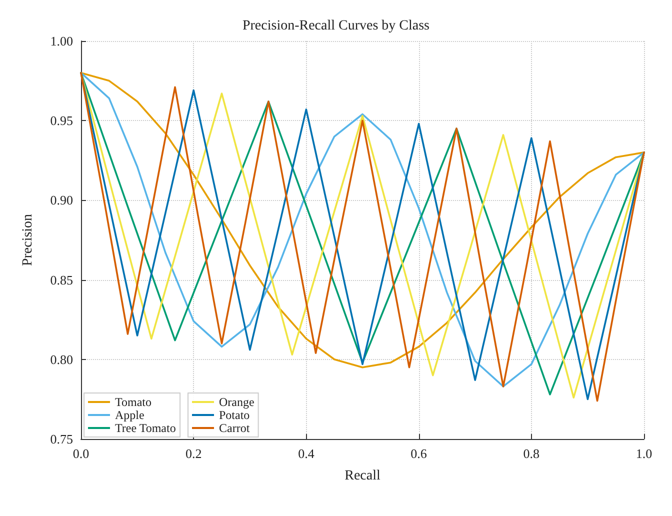  I want to click on x-tick-label: 0.2, so click(193, 453).